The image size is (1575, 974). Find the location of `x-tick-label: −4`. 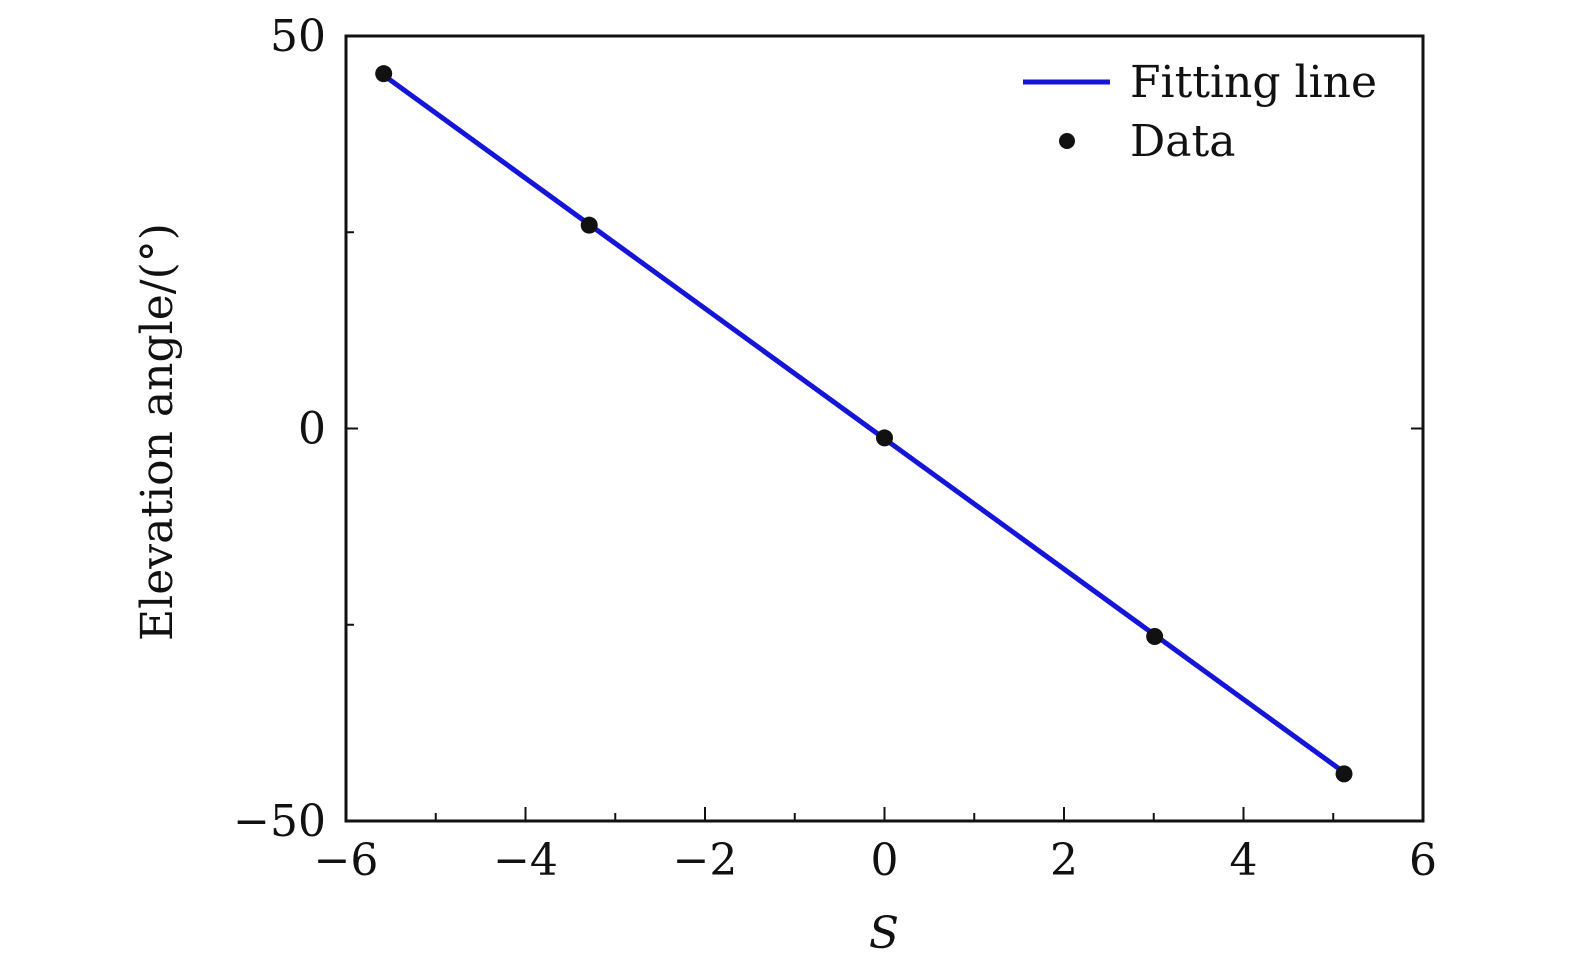

x-tick-label: −4 is located at coordinates (525, 860).